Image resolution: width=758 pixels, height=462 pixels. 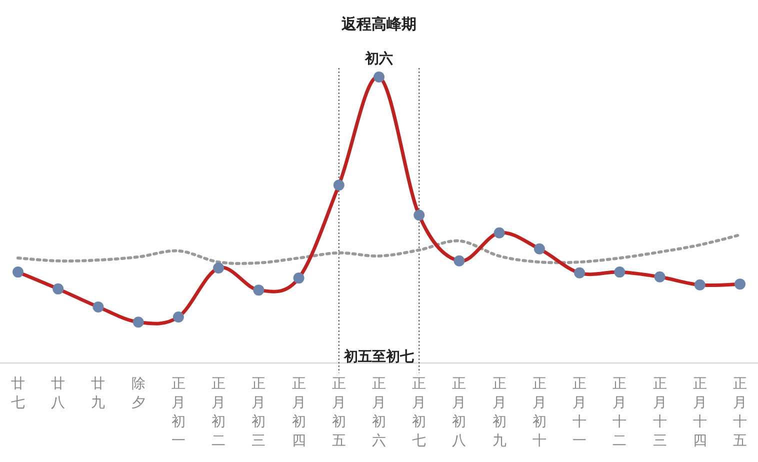 I want to click on x-tick-label: 正月初八, so click(x=459, y=412).